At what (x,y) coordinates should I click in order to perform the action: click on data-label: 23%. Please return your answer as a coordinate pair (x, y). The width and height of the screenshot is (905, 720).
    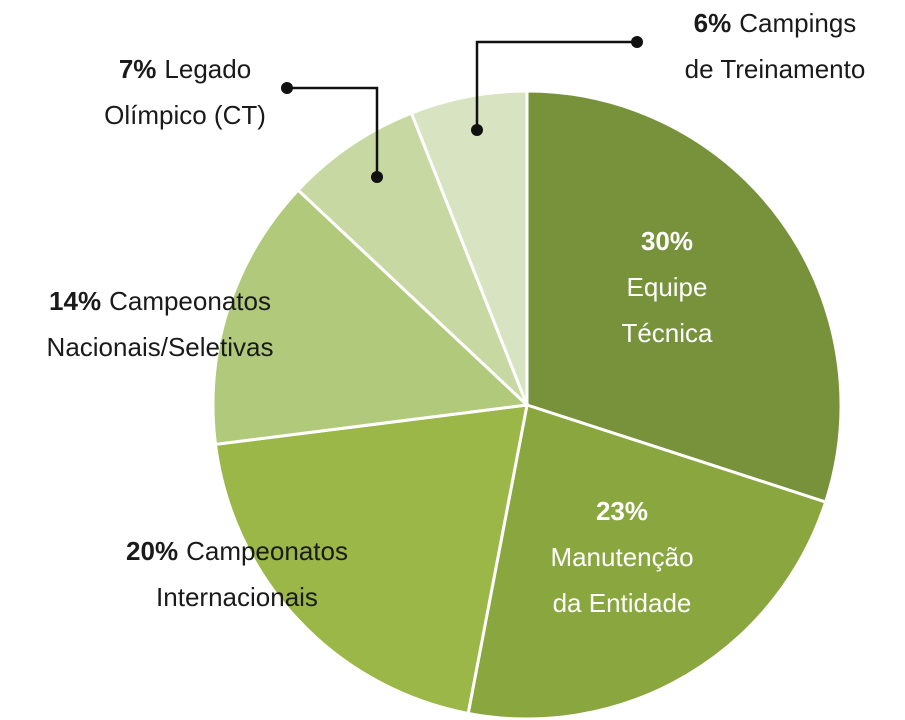
    Looking at the image, I should click on (622, 511).